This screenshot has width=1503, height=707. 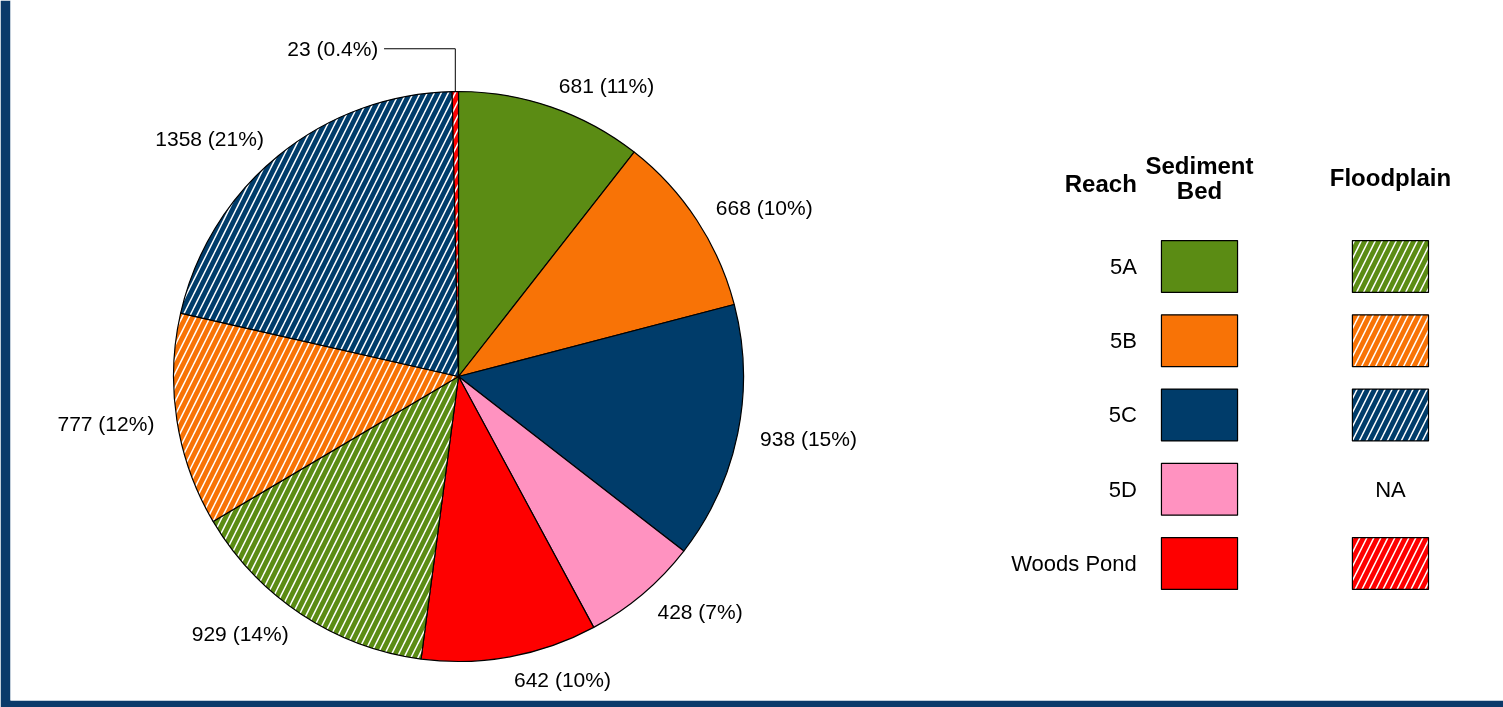 I want to click on data-label: 1358 (21%), so click(x=209, y=138).